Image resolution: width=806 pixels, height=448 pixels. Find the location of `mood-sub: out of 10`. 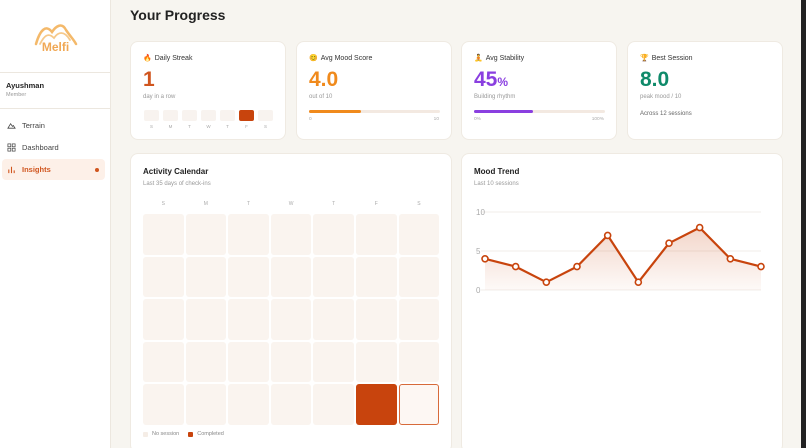

mood-sub: out of 10 is located at coordinates (321, 97).